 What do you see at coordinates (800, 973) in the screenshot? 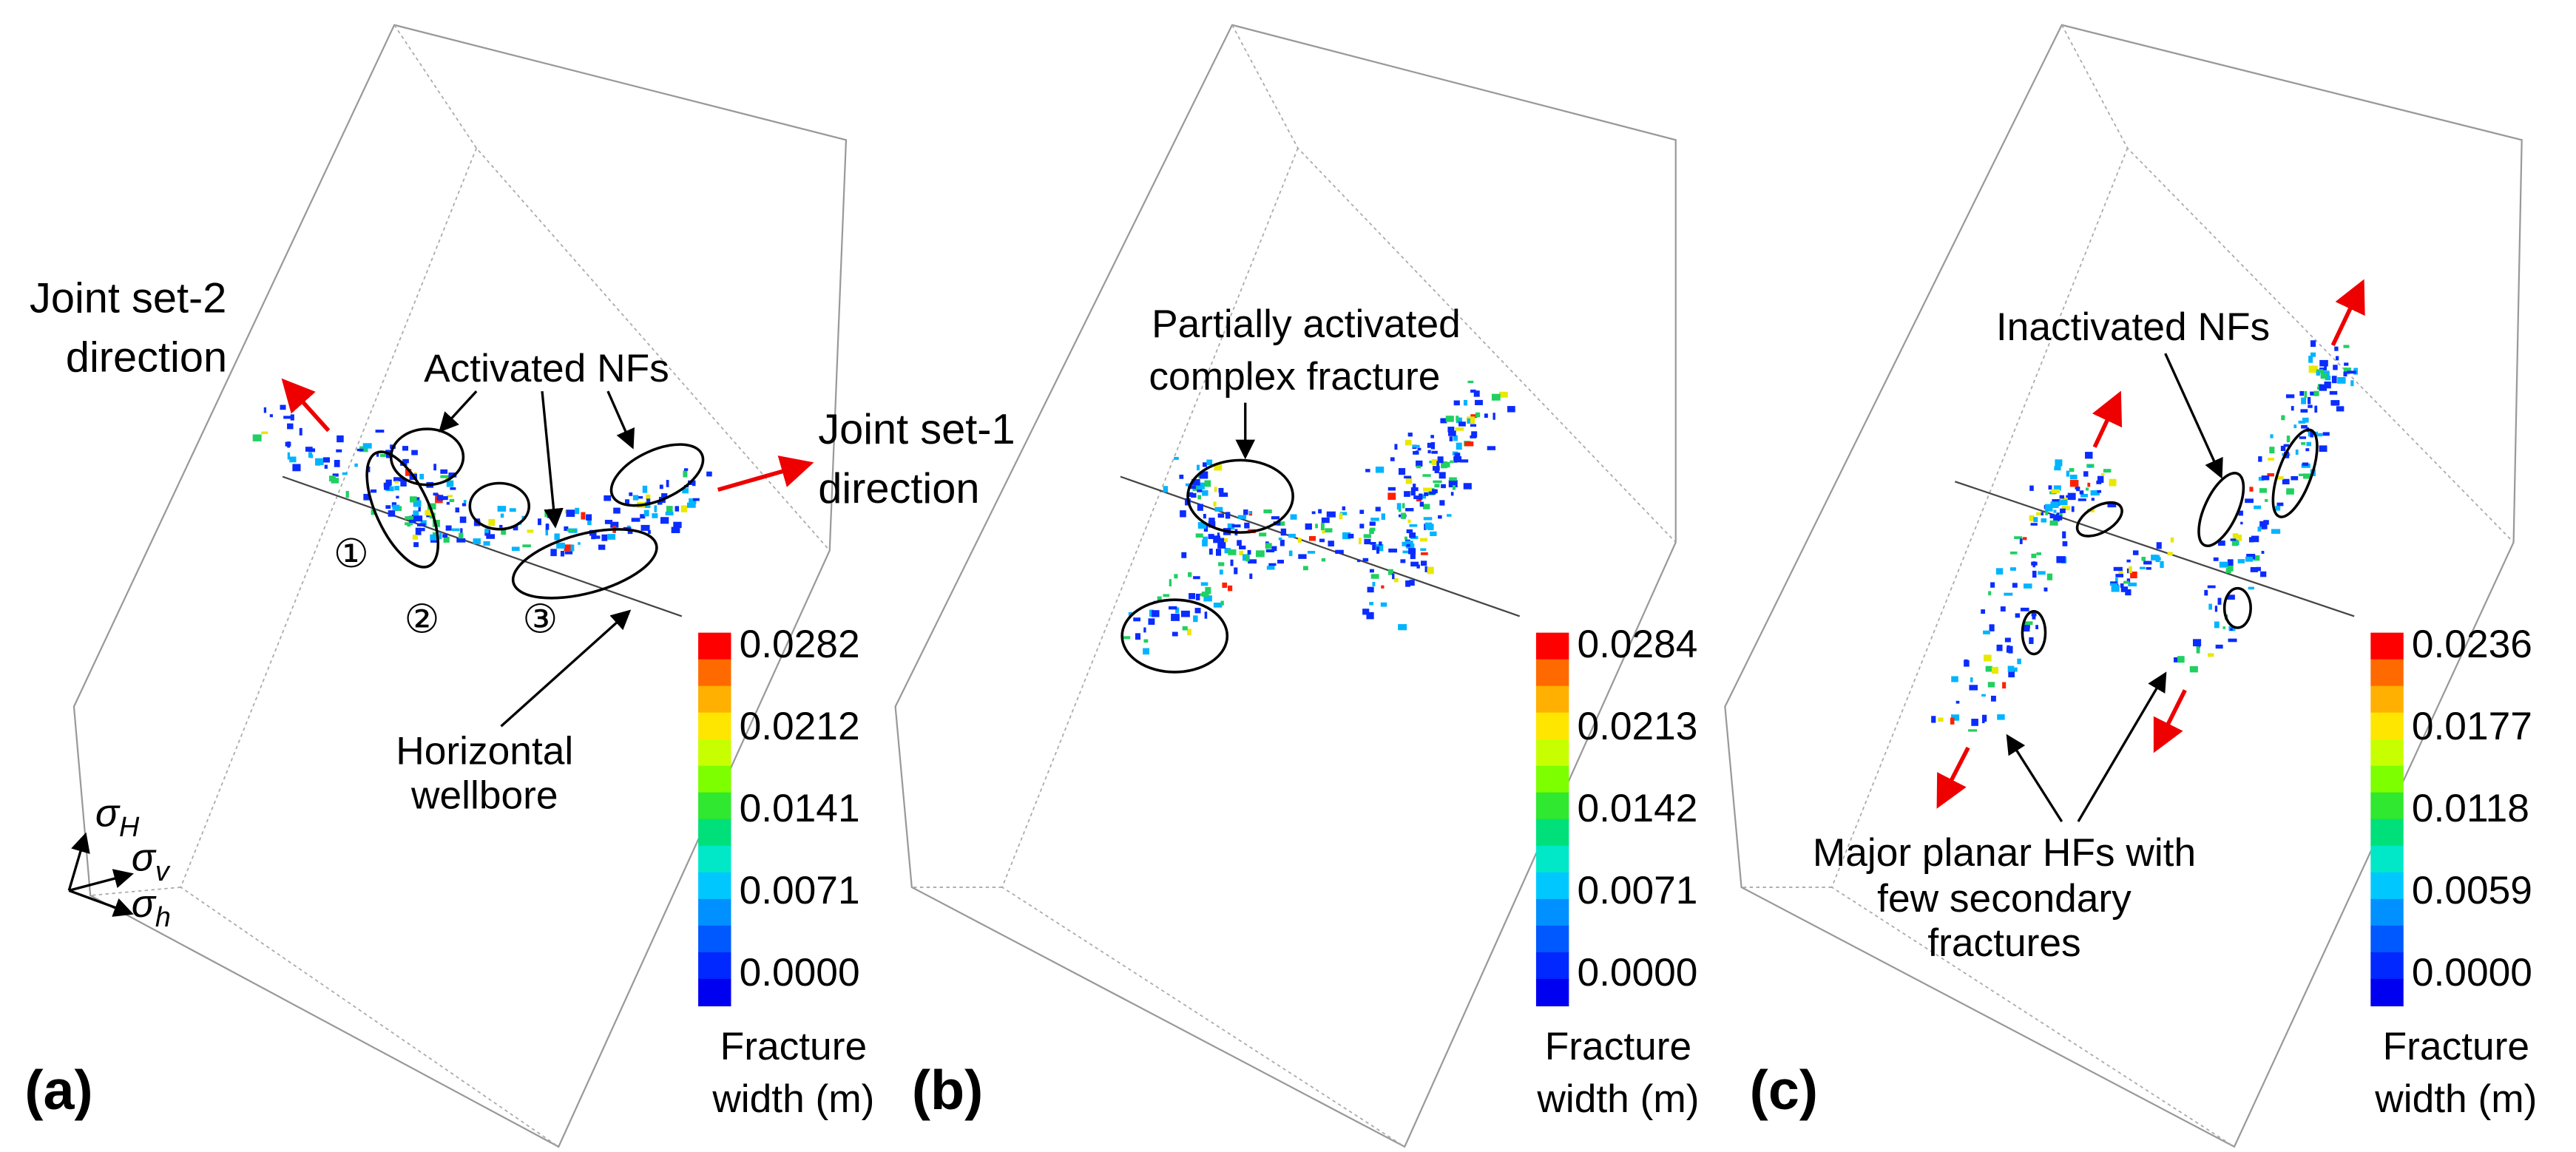
I see `colorbar-tick-label: 0.0000` at bounding box center [800, 973].